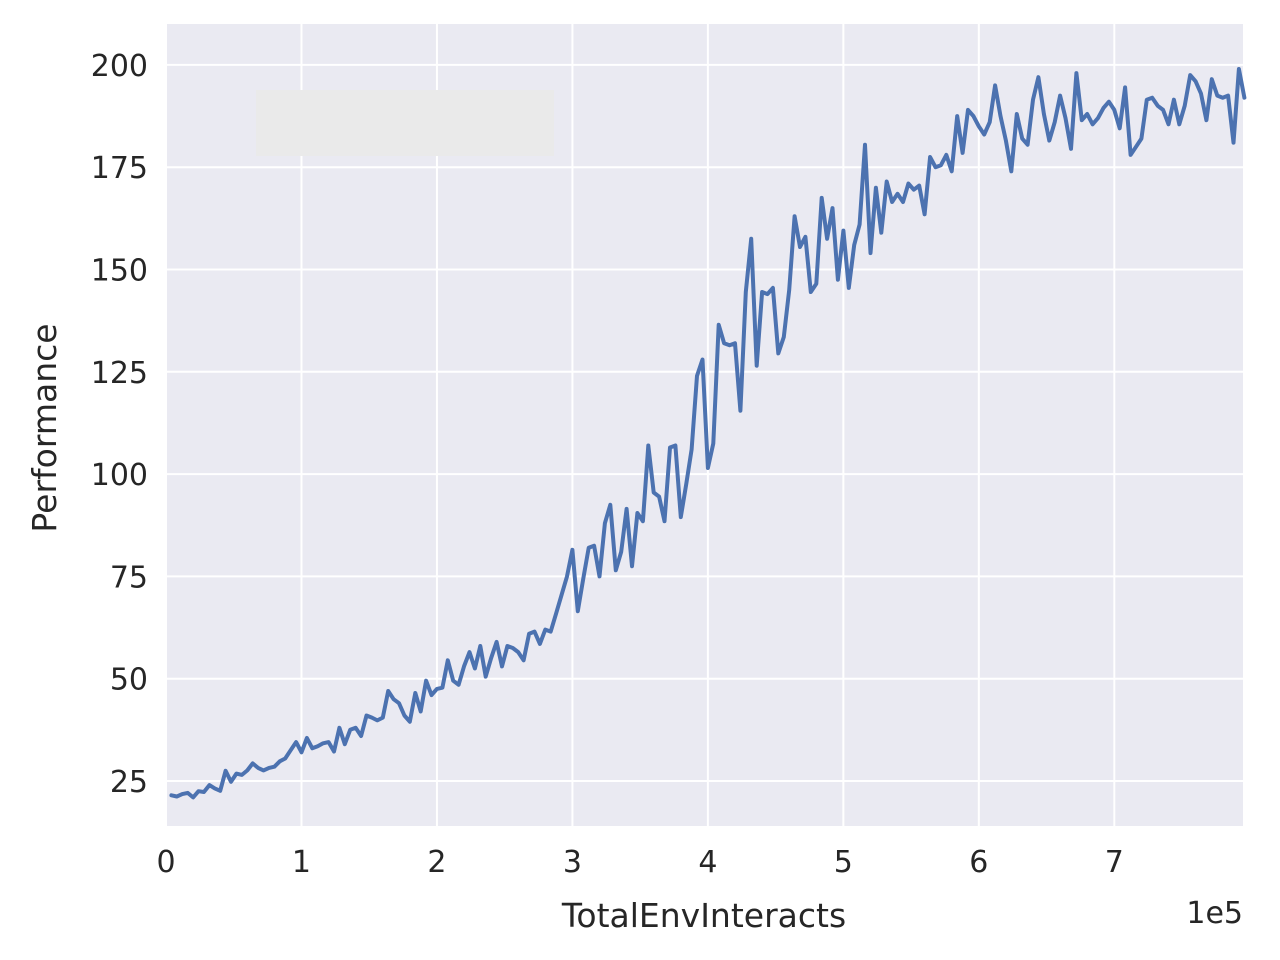 The image size is (1280, 960). I want to click on x-tick-labels: 0 1 2 3 4 5 6 7, so click(639, 862).